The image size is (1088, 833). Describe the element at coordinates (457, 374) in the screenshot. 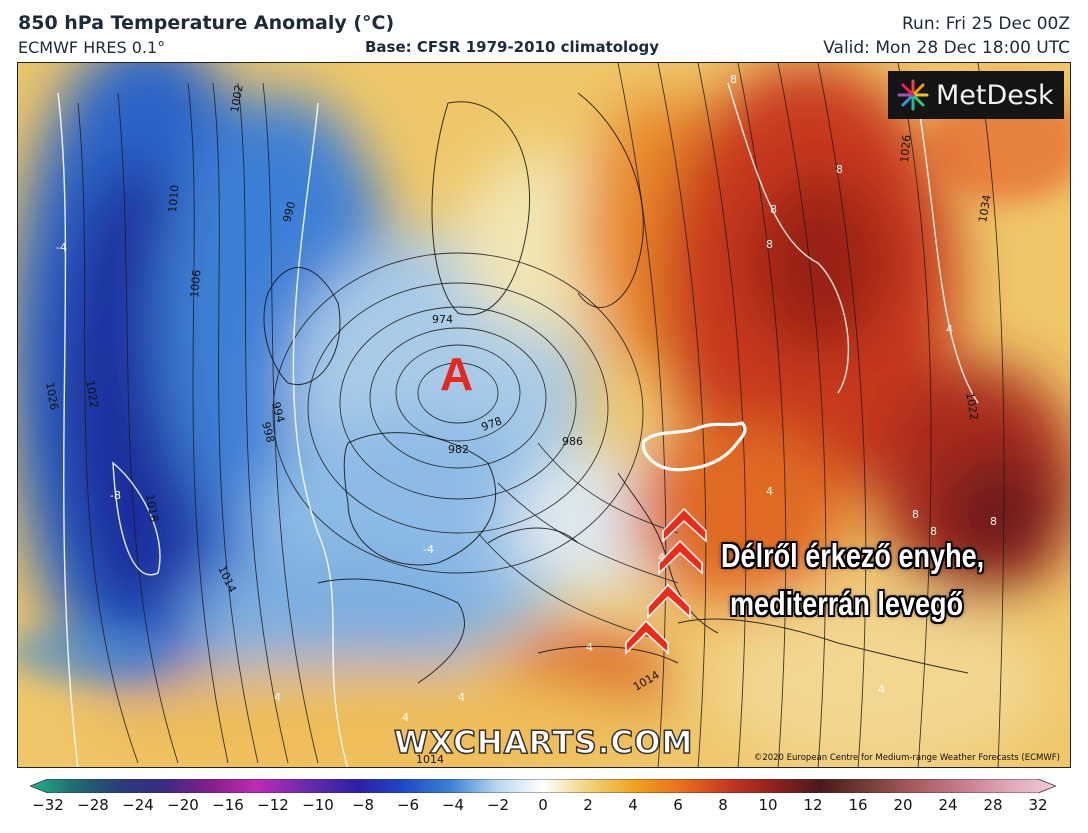

I see `low-pressure-marker: A` at that location.